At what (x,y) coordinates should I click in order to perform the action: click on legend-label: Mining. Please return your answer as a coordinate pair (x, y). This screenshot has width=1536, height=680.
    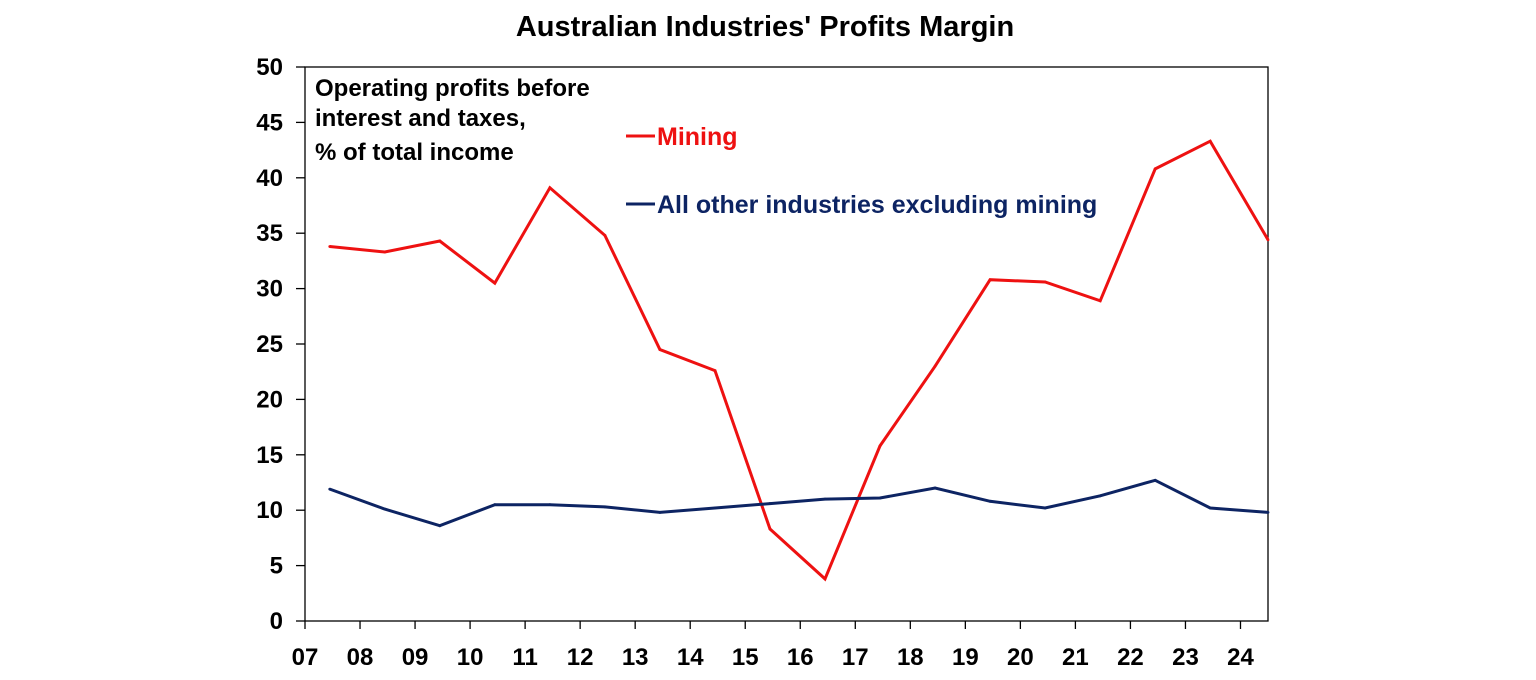
    Looking at the image, I should click on (697, 137).